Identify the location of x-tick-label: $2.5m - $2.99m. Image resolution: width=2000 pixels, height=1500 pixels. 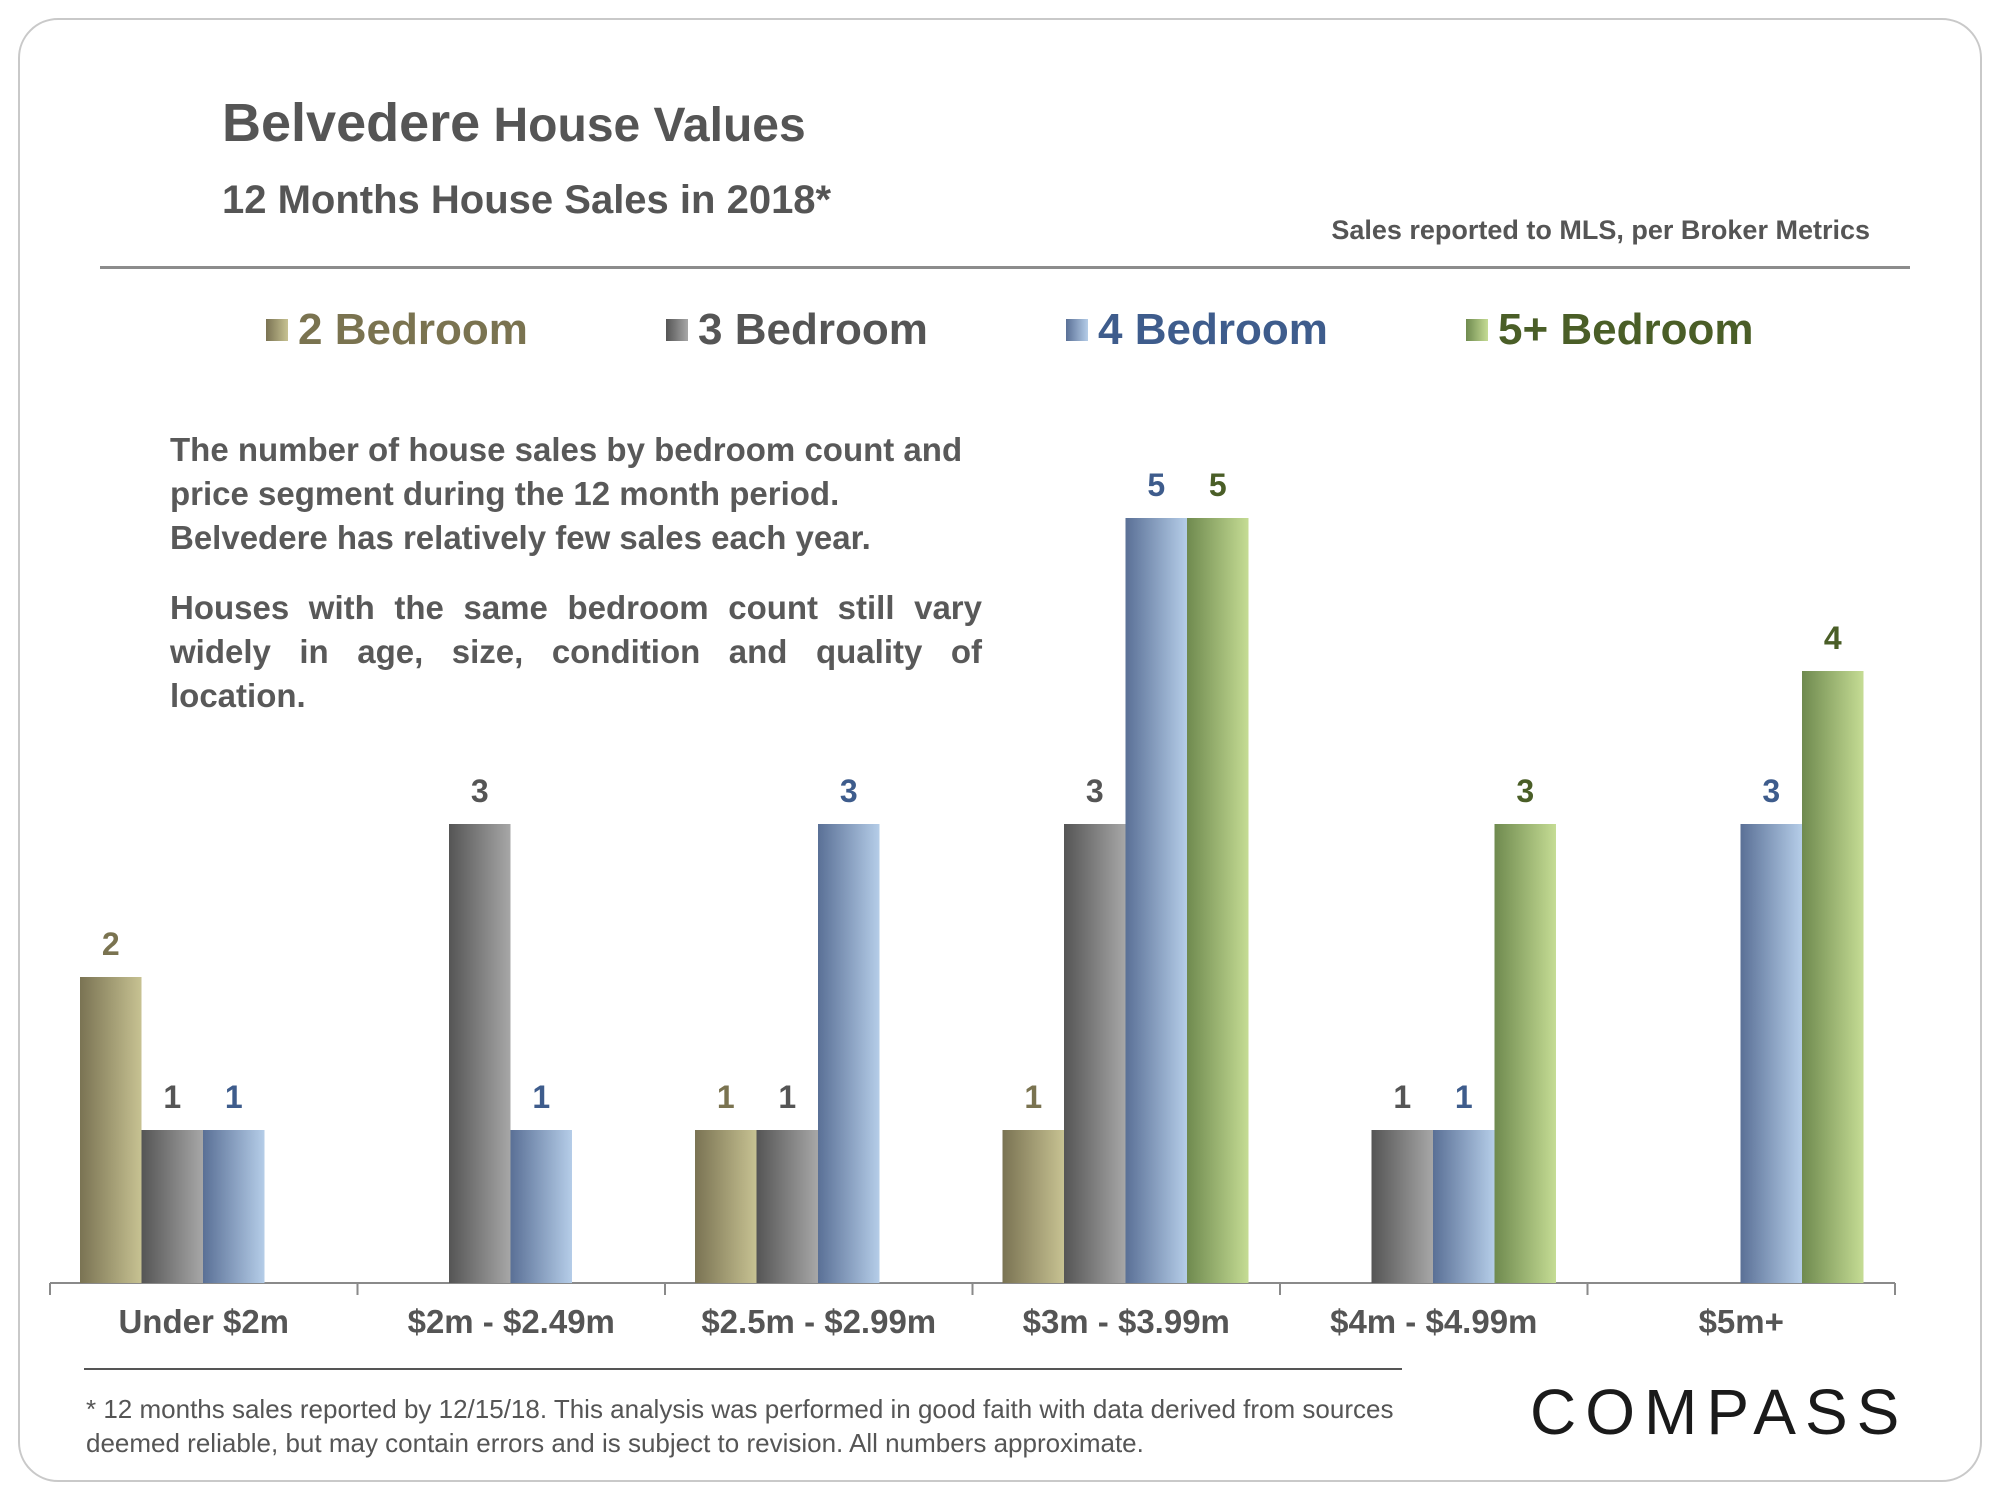
(818, 1321).